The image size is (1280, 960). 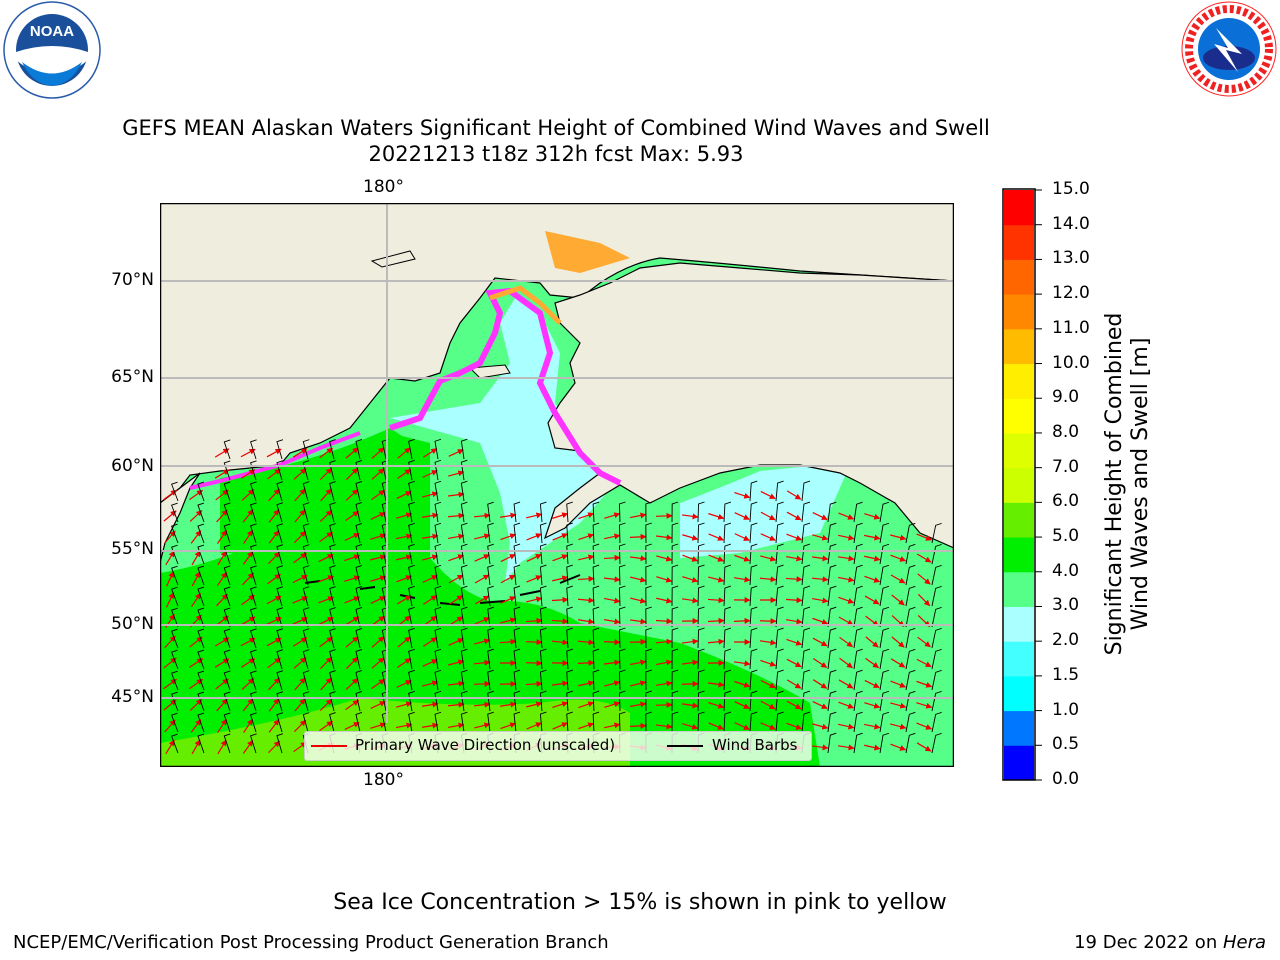 What do you see at coordinates (1066, 570) in the screenshot?
I see `colorbar-tick-label: 4.0` at bounding box center [1066, 570].